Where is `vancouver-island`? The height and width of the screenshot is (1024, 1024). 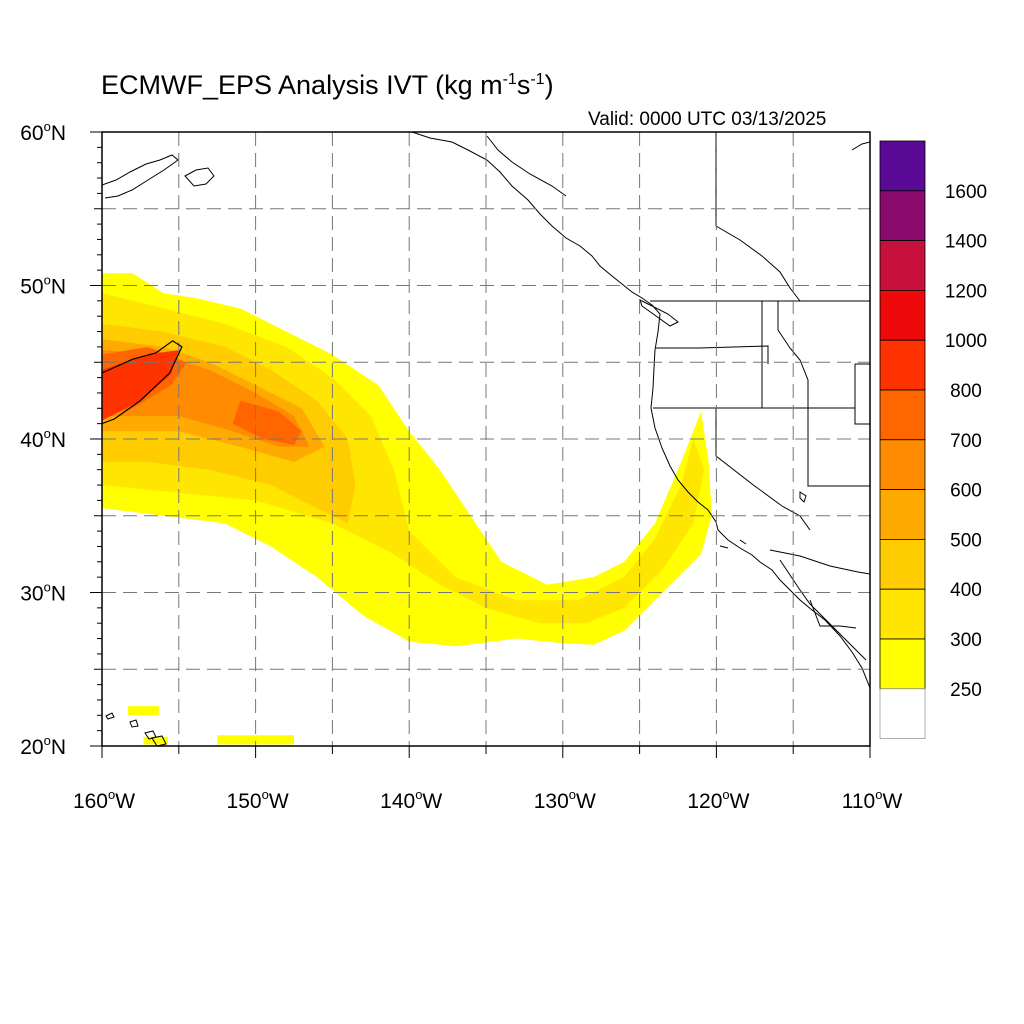 vancouver-island is located at coordinates (659, 313).